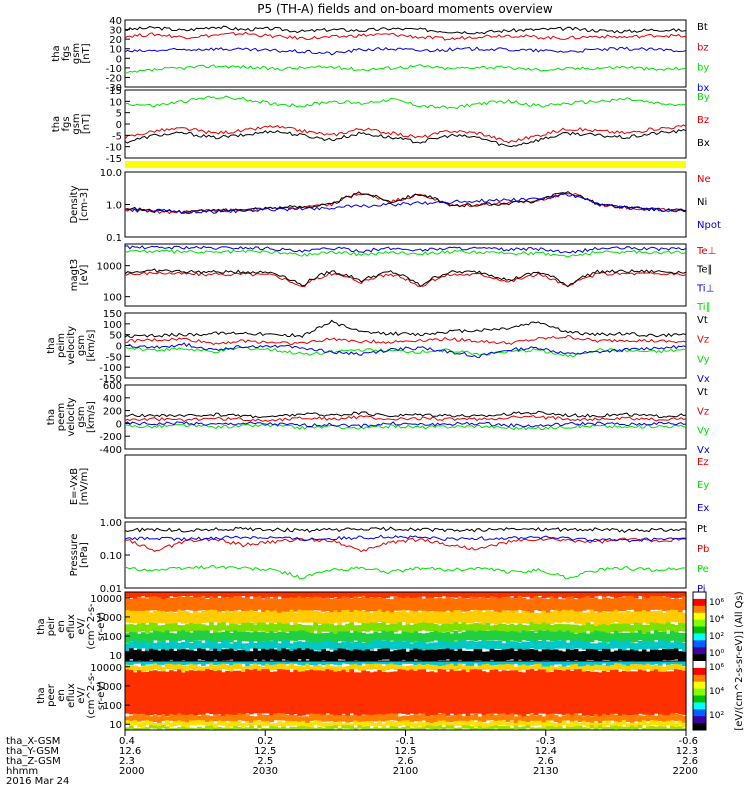 The width and height of the screenshot is (750, 804). I want to click on legend-Ti∥: Ti∥, so click(703, 307).